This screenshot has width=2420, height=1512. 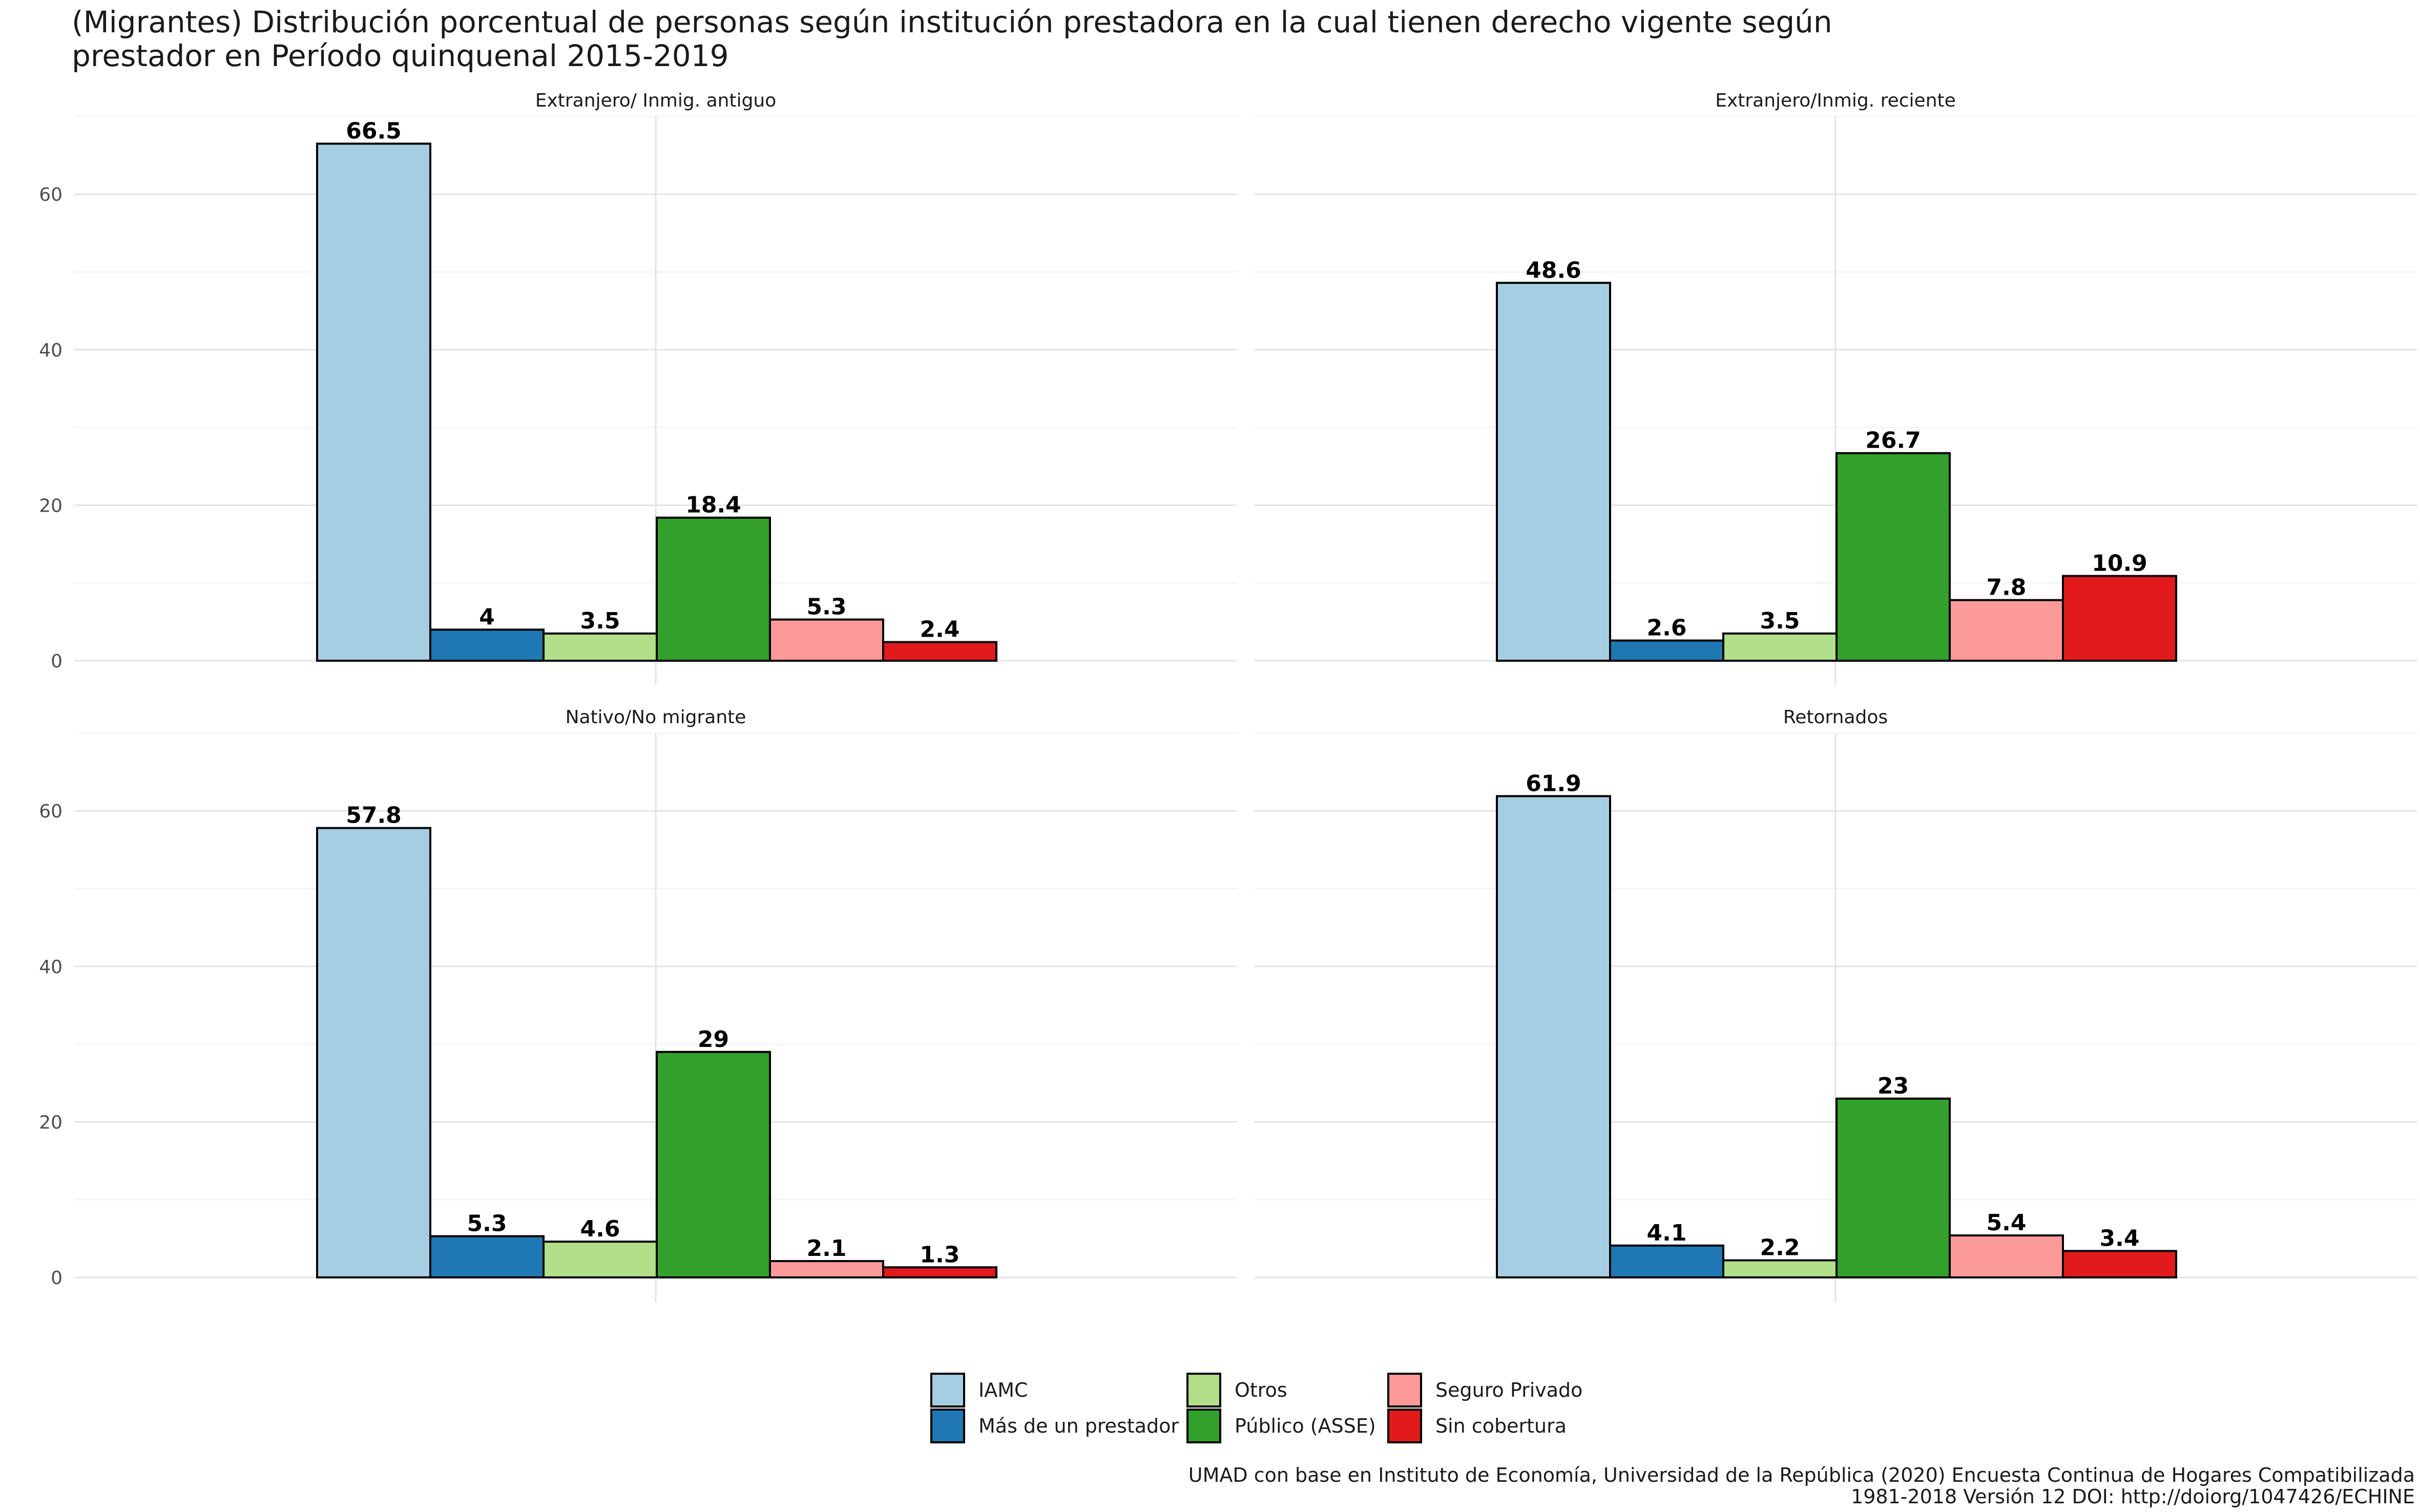 I want to click on bar-value-label: 26.7, so click(x=1893, y=441).